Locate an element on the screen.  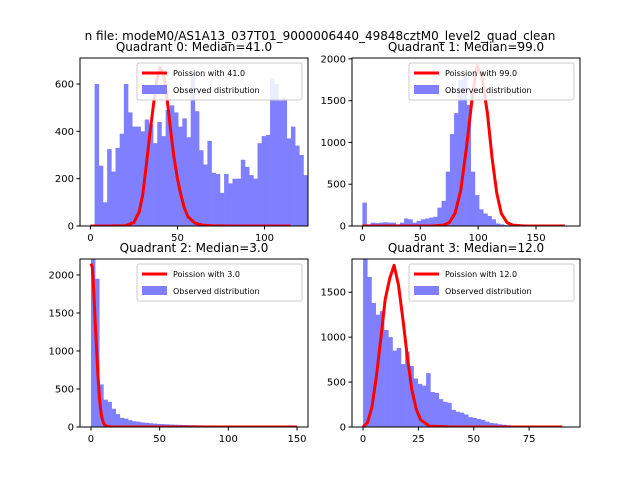
legend-label-poisson: Poission with 3.0 is located at coordinates (206, 274).